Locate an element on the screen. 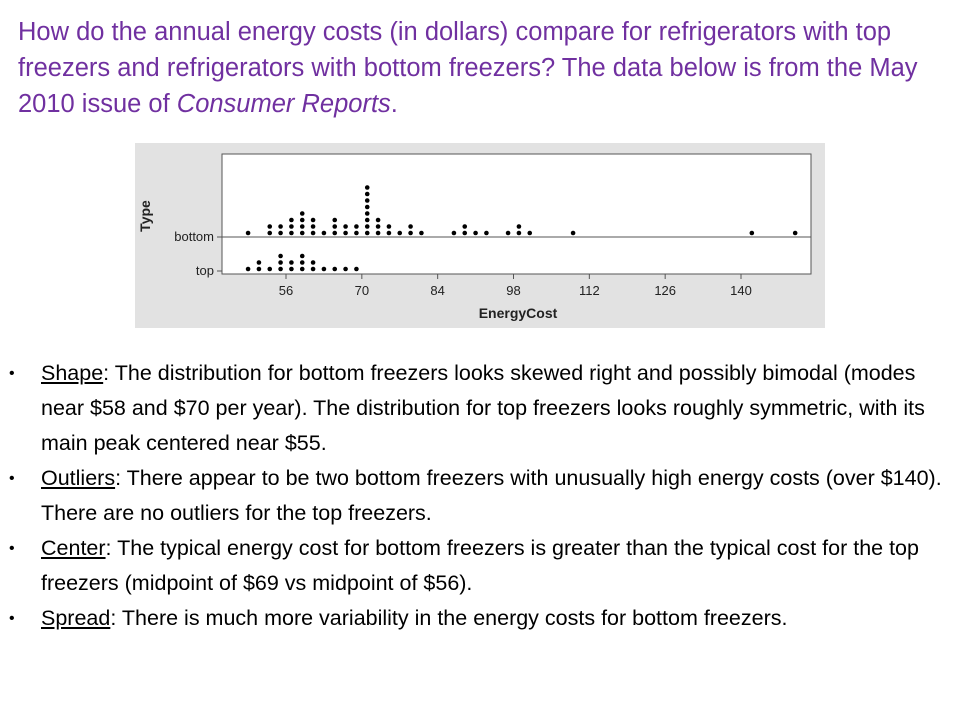  plot-frame is located at coordinates (516, 214).